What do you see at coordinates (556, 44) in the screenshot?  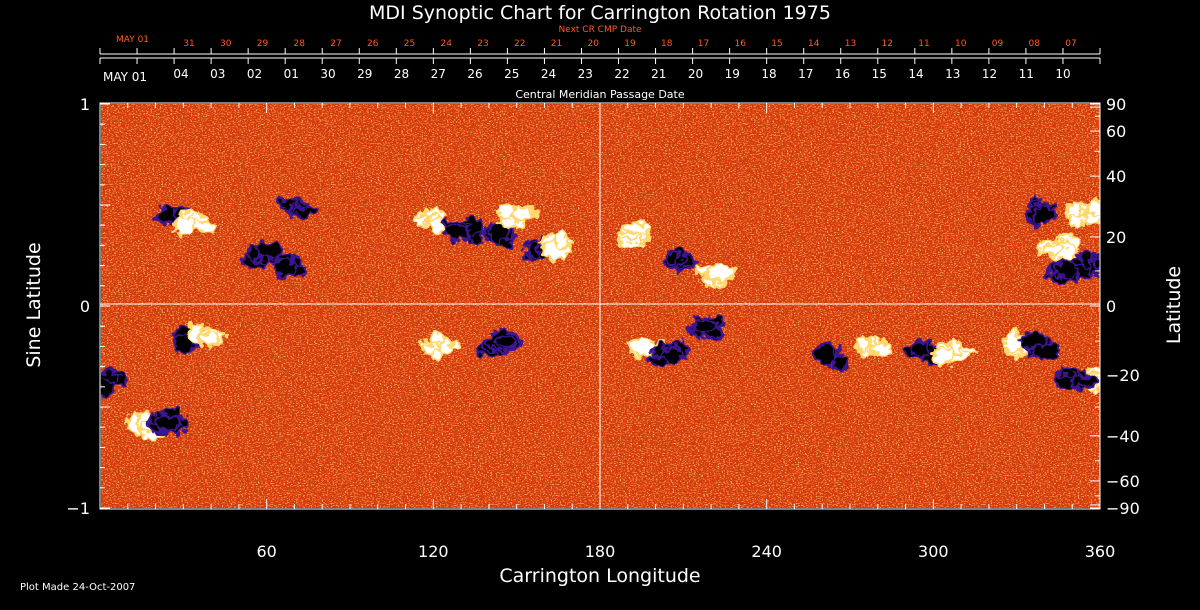 I see `next-cr-tick-label: 21` at bounding box center [556, 44].